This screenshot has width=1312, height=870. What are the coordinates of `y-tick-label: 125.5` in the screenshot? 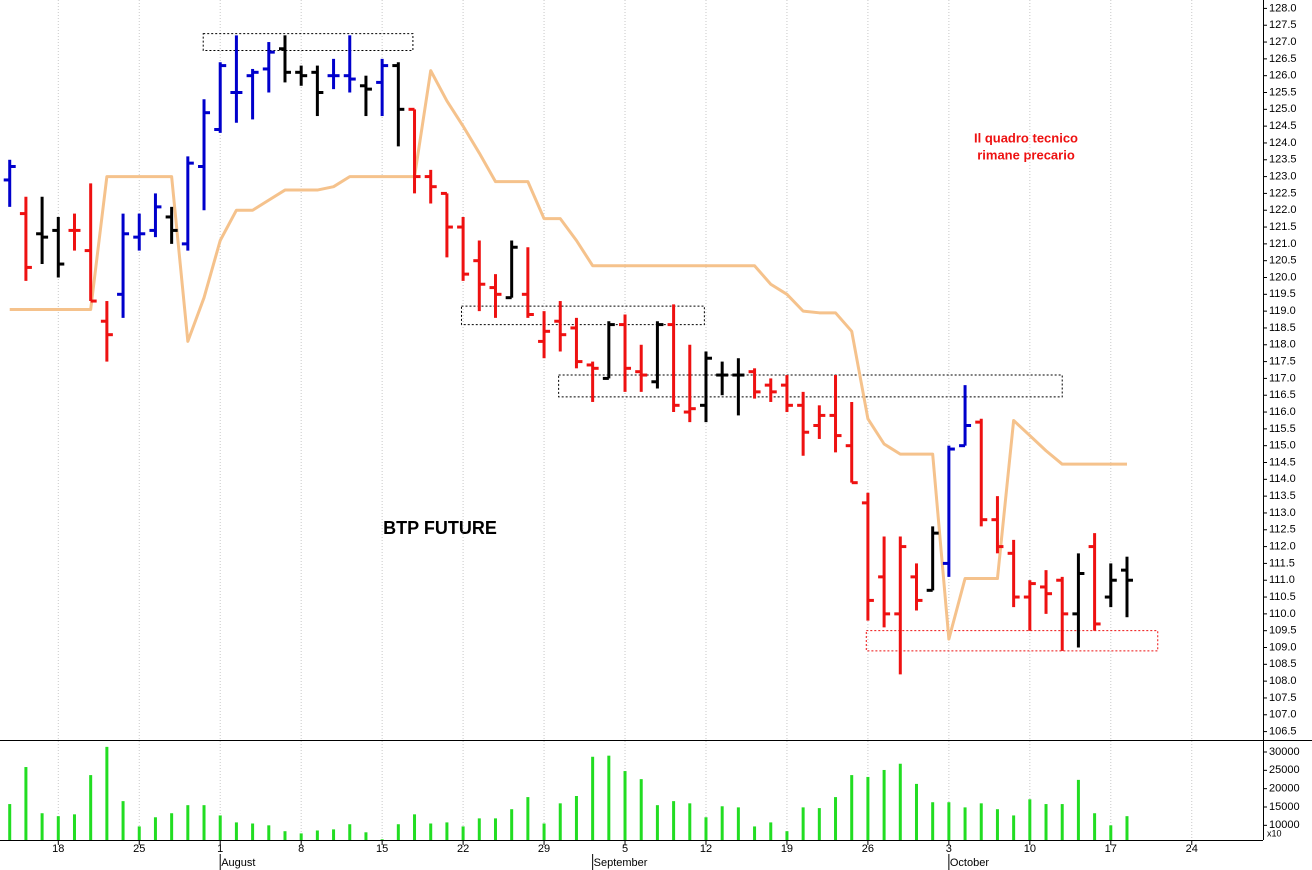 It's located at (1283, 92).